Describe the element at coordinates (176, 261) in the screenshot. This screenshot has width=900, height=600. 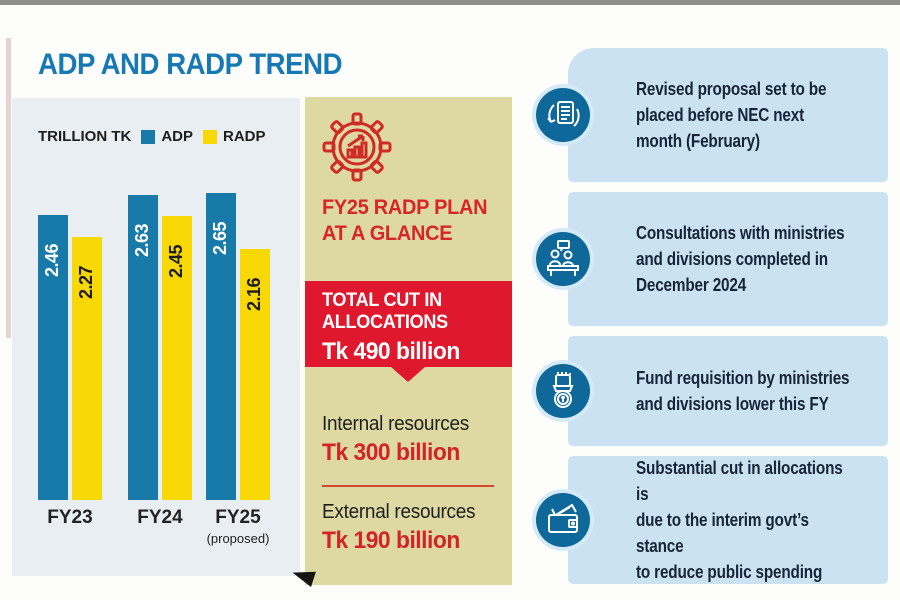
I see `bar-value-label: 2.45` at that location.